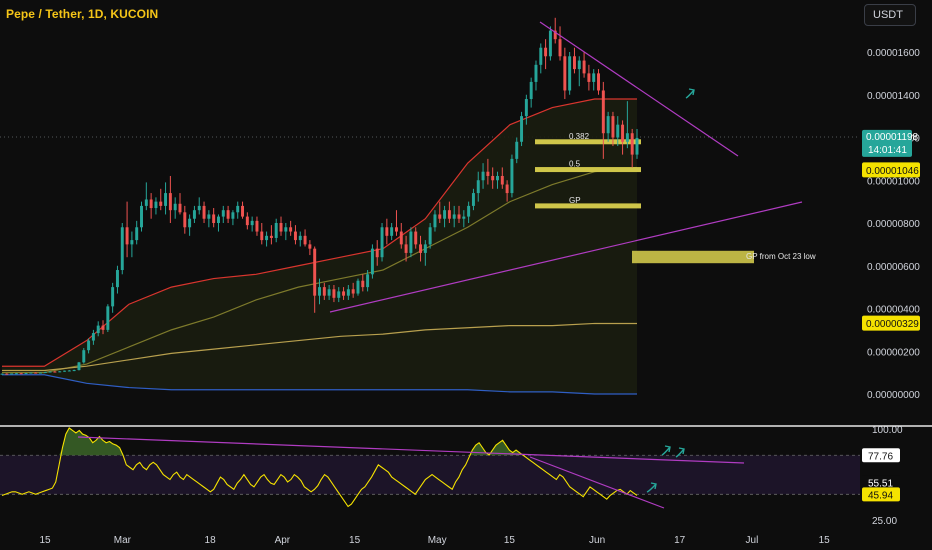 Image resolution: width=932 pixels, height=550 pixels. I want to click on rsi-trendline-lower, so click(597, 482).